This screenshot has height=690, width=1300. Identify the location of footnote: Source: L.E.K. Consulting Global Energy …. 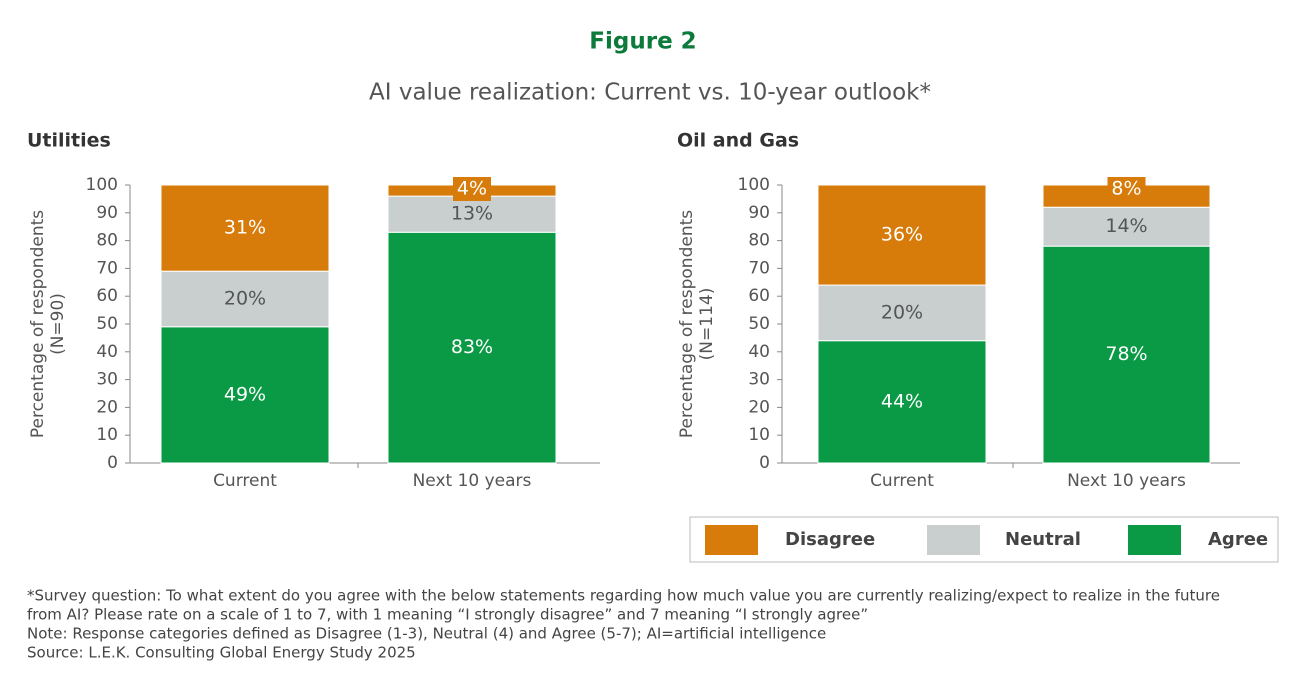
(221, 653).